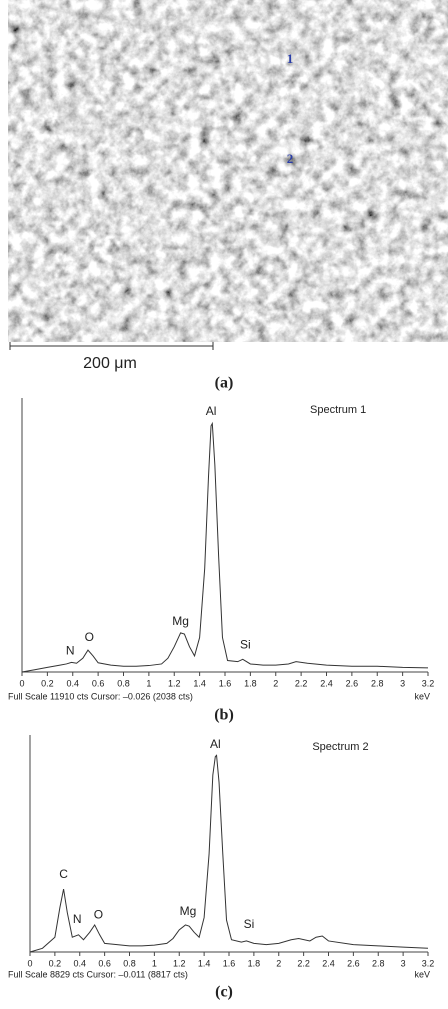 This screenshot has width=448, height=1009. I want to click on chart-title: Spectrum 1, so click(338, 410).